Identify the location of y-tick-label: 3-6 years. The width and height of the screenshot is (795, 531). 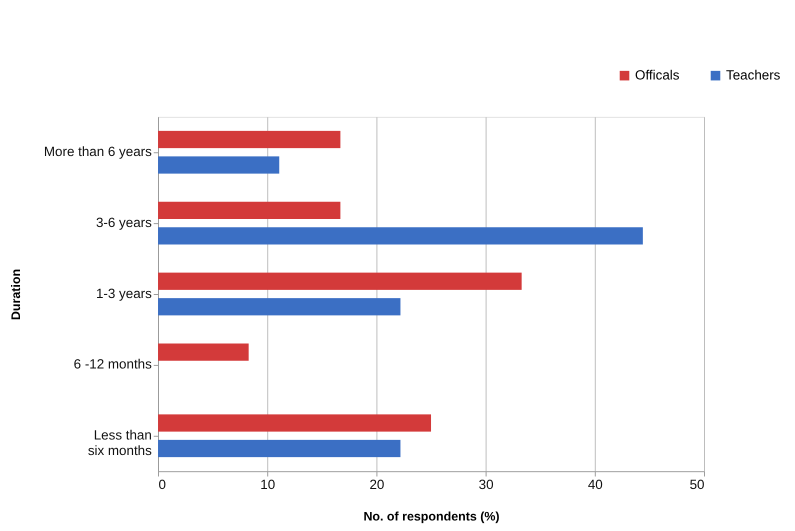
(124, 222).